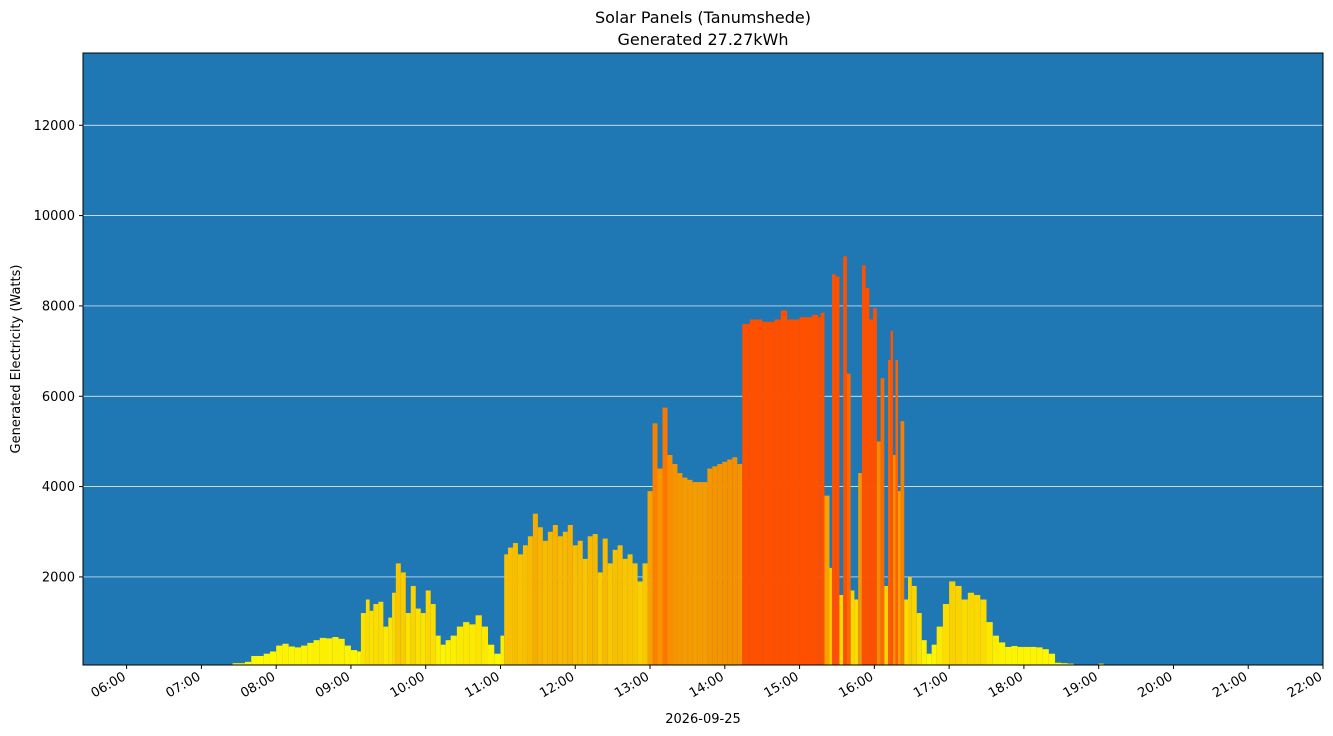  I want to click on y-axis: 2000 4000 6000 8000 10000 12000, so click(58, 352).